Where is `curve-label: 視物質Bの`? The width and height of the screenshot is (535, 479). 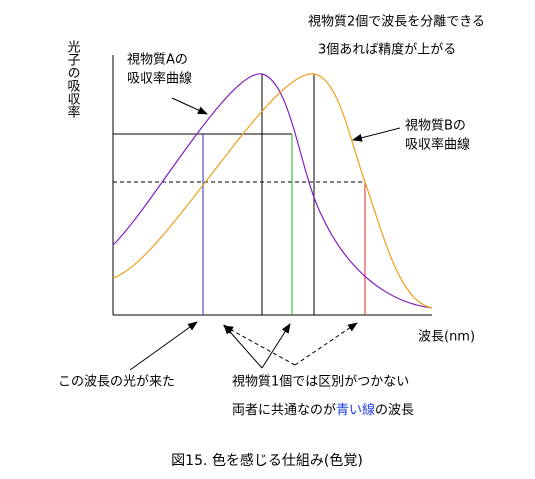 curve-label: 視物質Bの is located at coordinates (435, 126).